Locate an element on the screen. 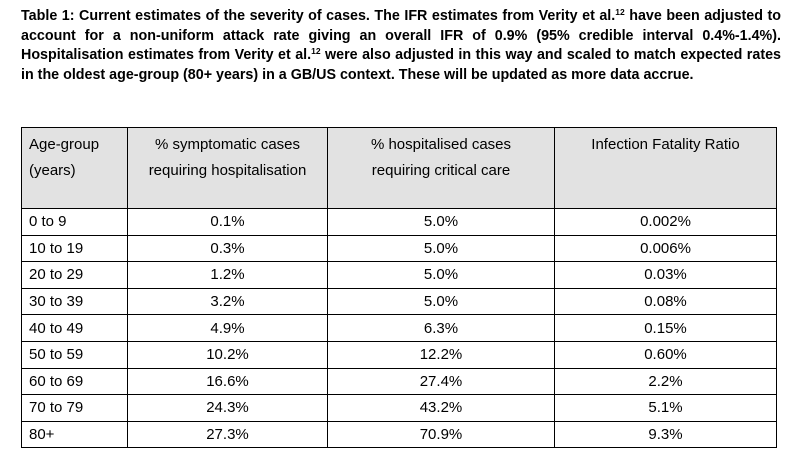 This screenshot has height=469, width=802. cell-age-group: 40 to 49 is located at coordinates (74, 328).